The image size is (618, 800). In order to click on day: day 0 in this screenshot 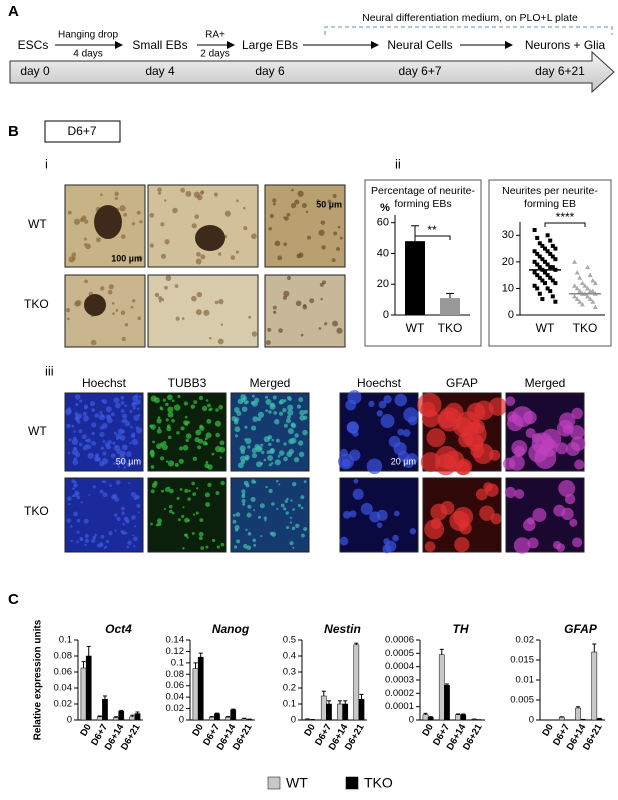, I will do `click(35, 71)`.